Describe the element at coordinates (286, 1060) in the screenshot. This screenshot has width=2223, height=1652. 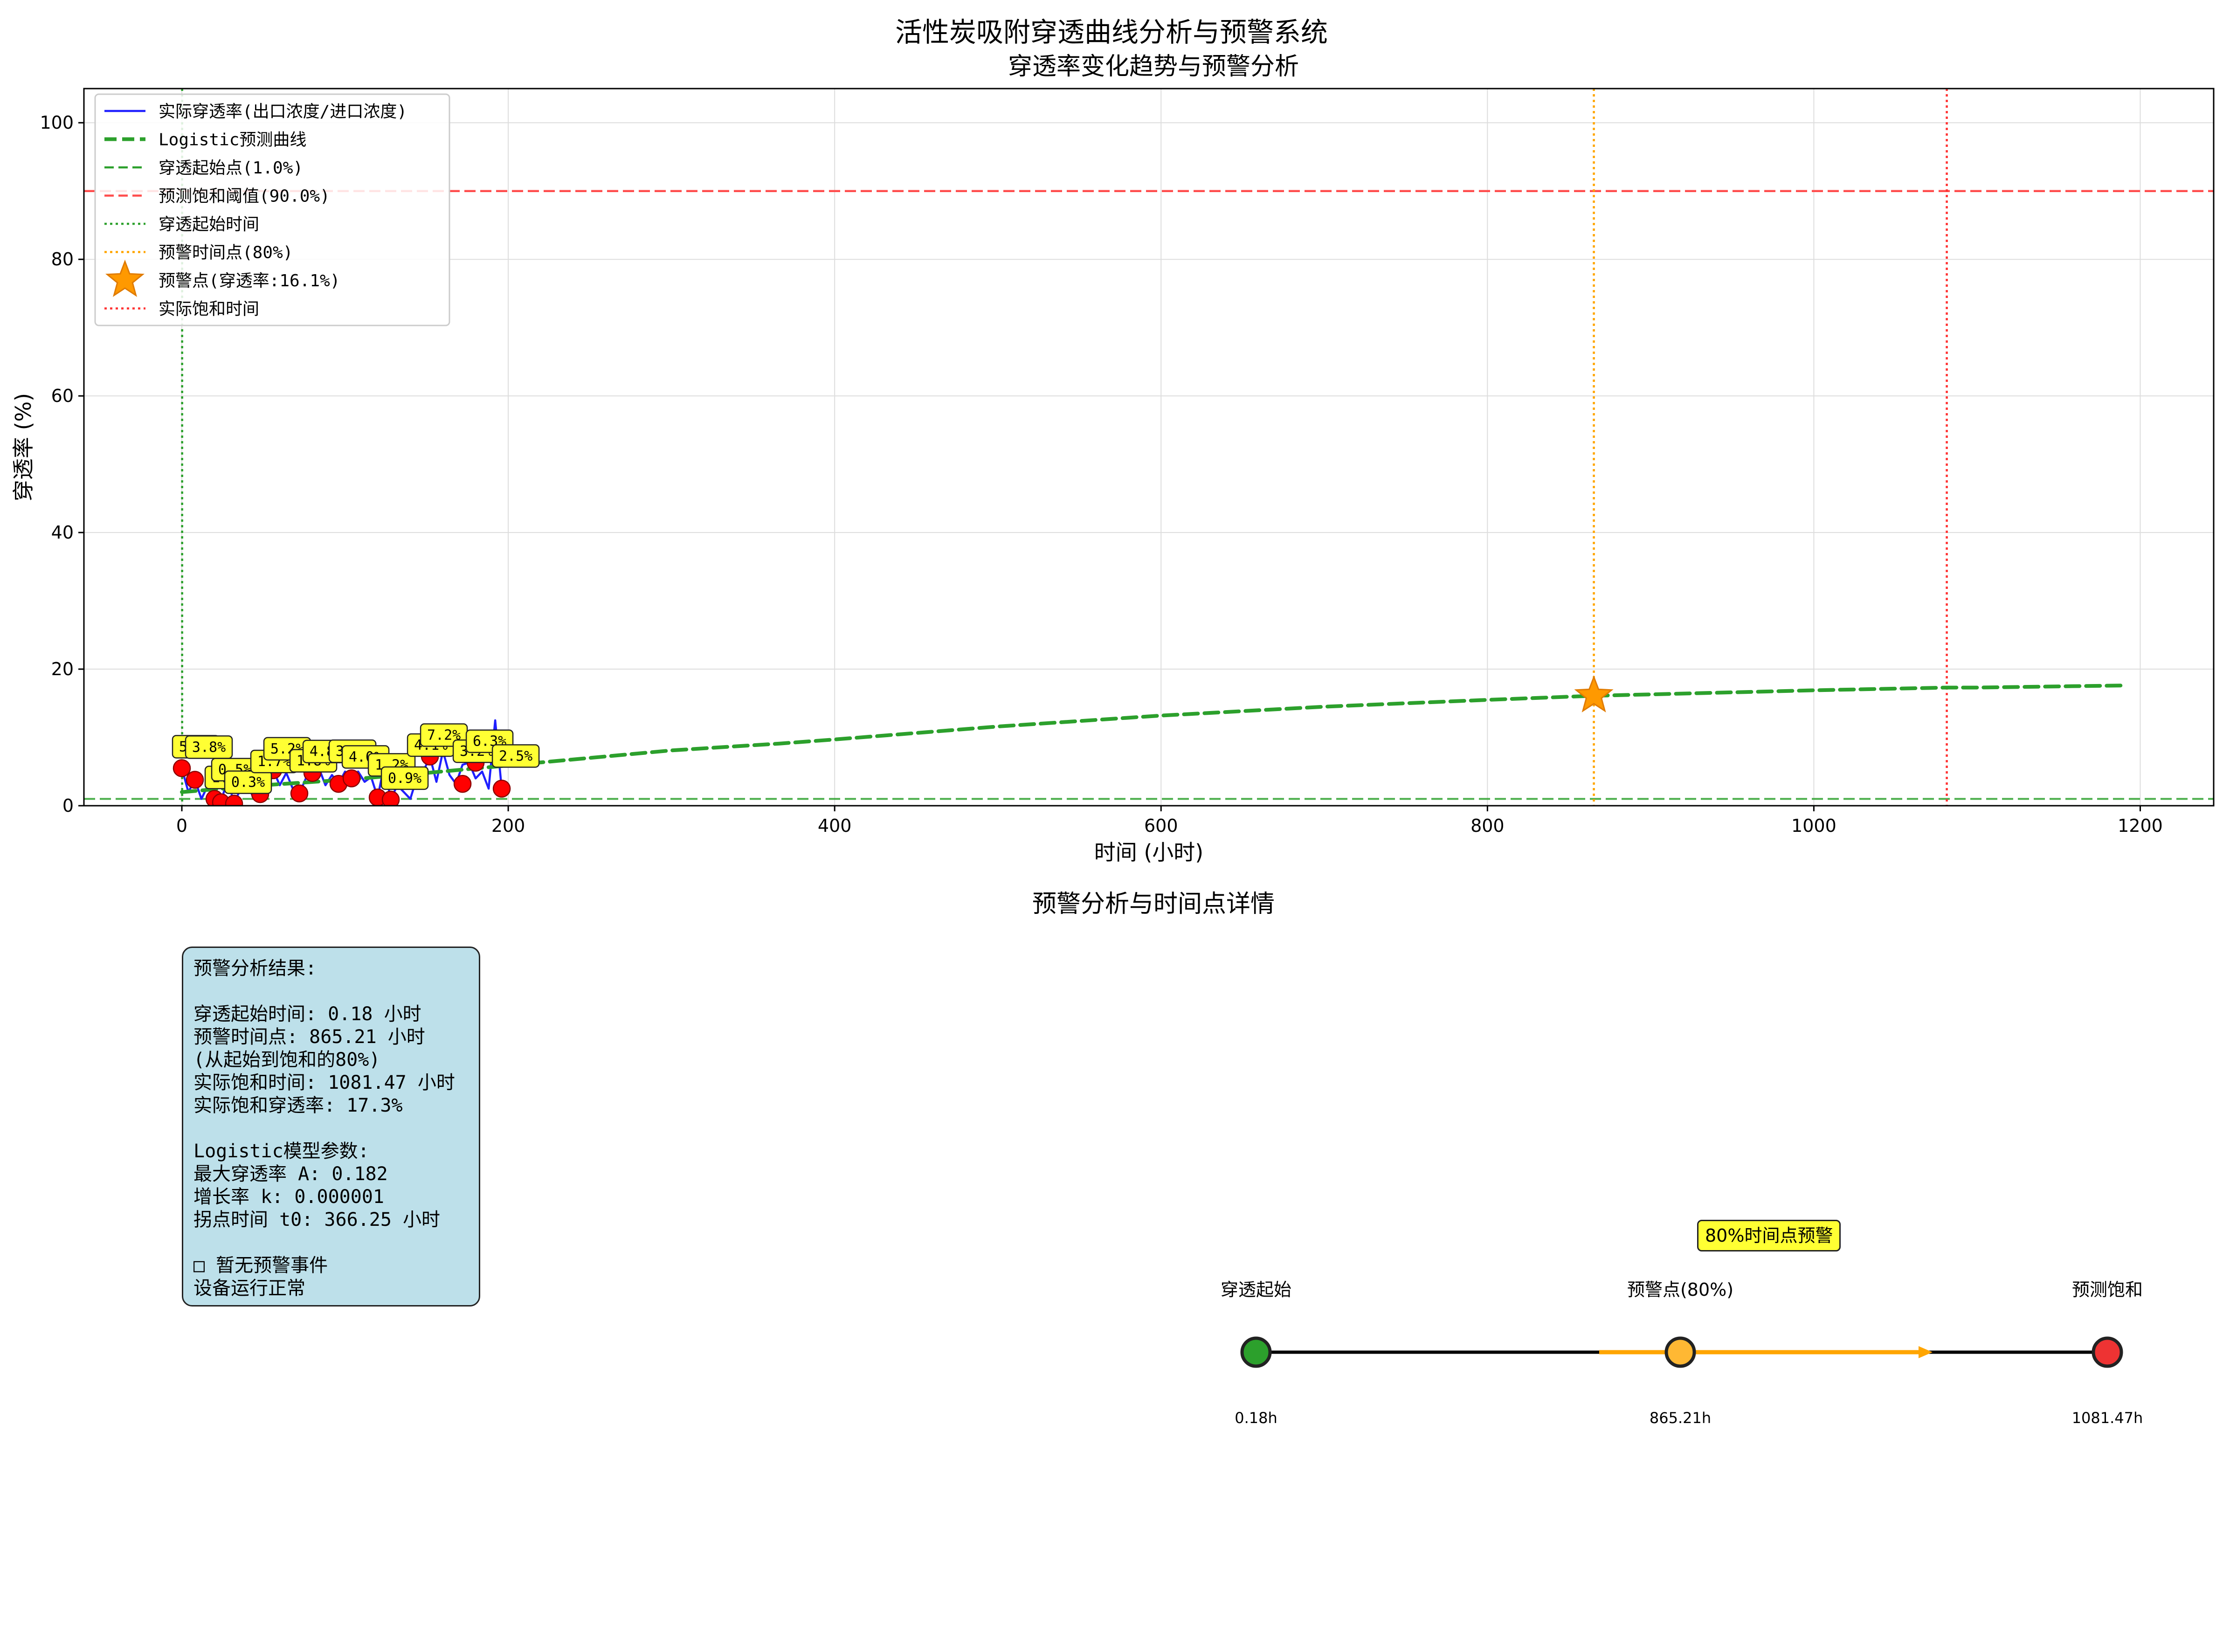
I see `info-box-line: (从起始到饱和的80%)` at that location.